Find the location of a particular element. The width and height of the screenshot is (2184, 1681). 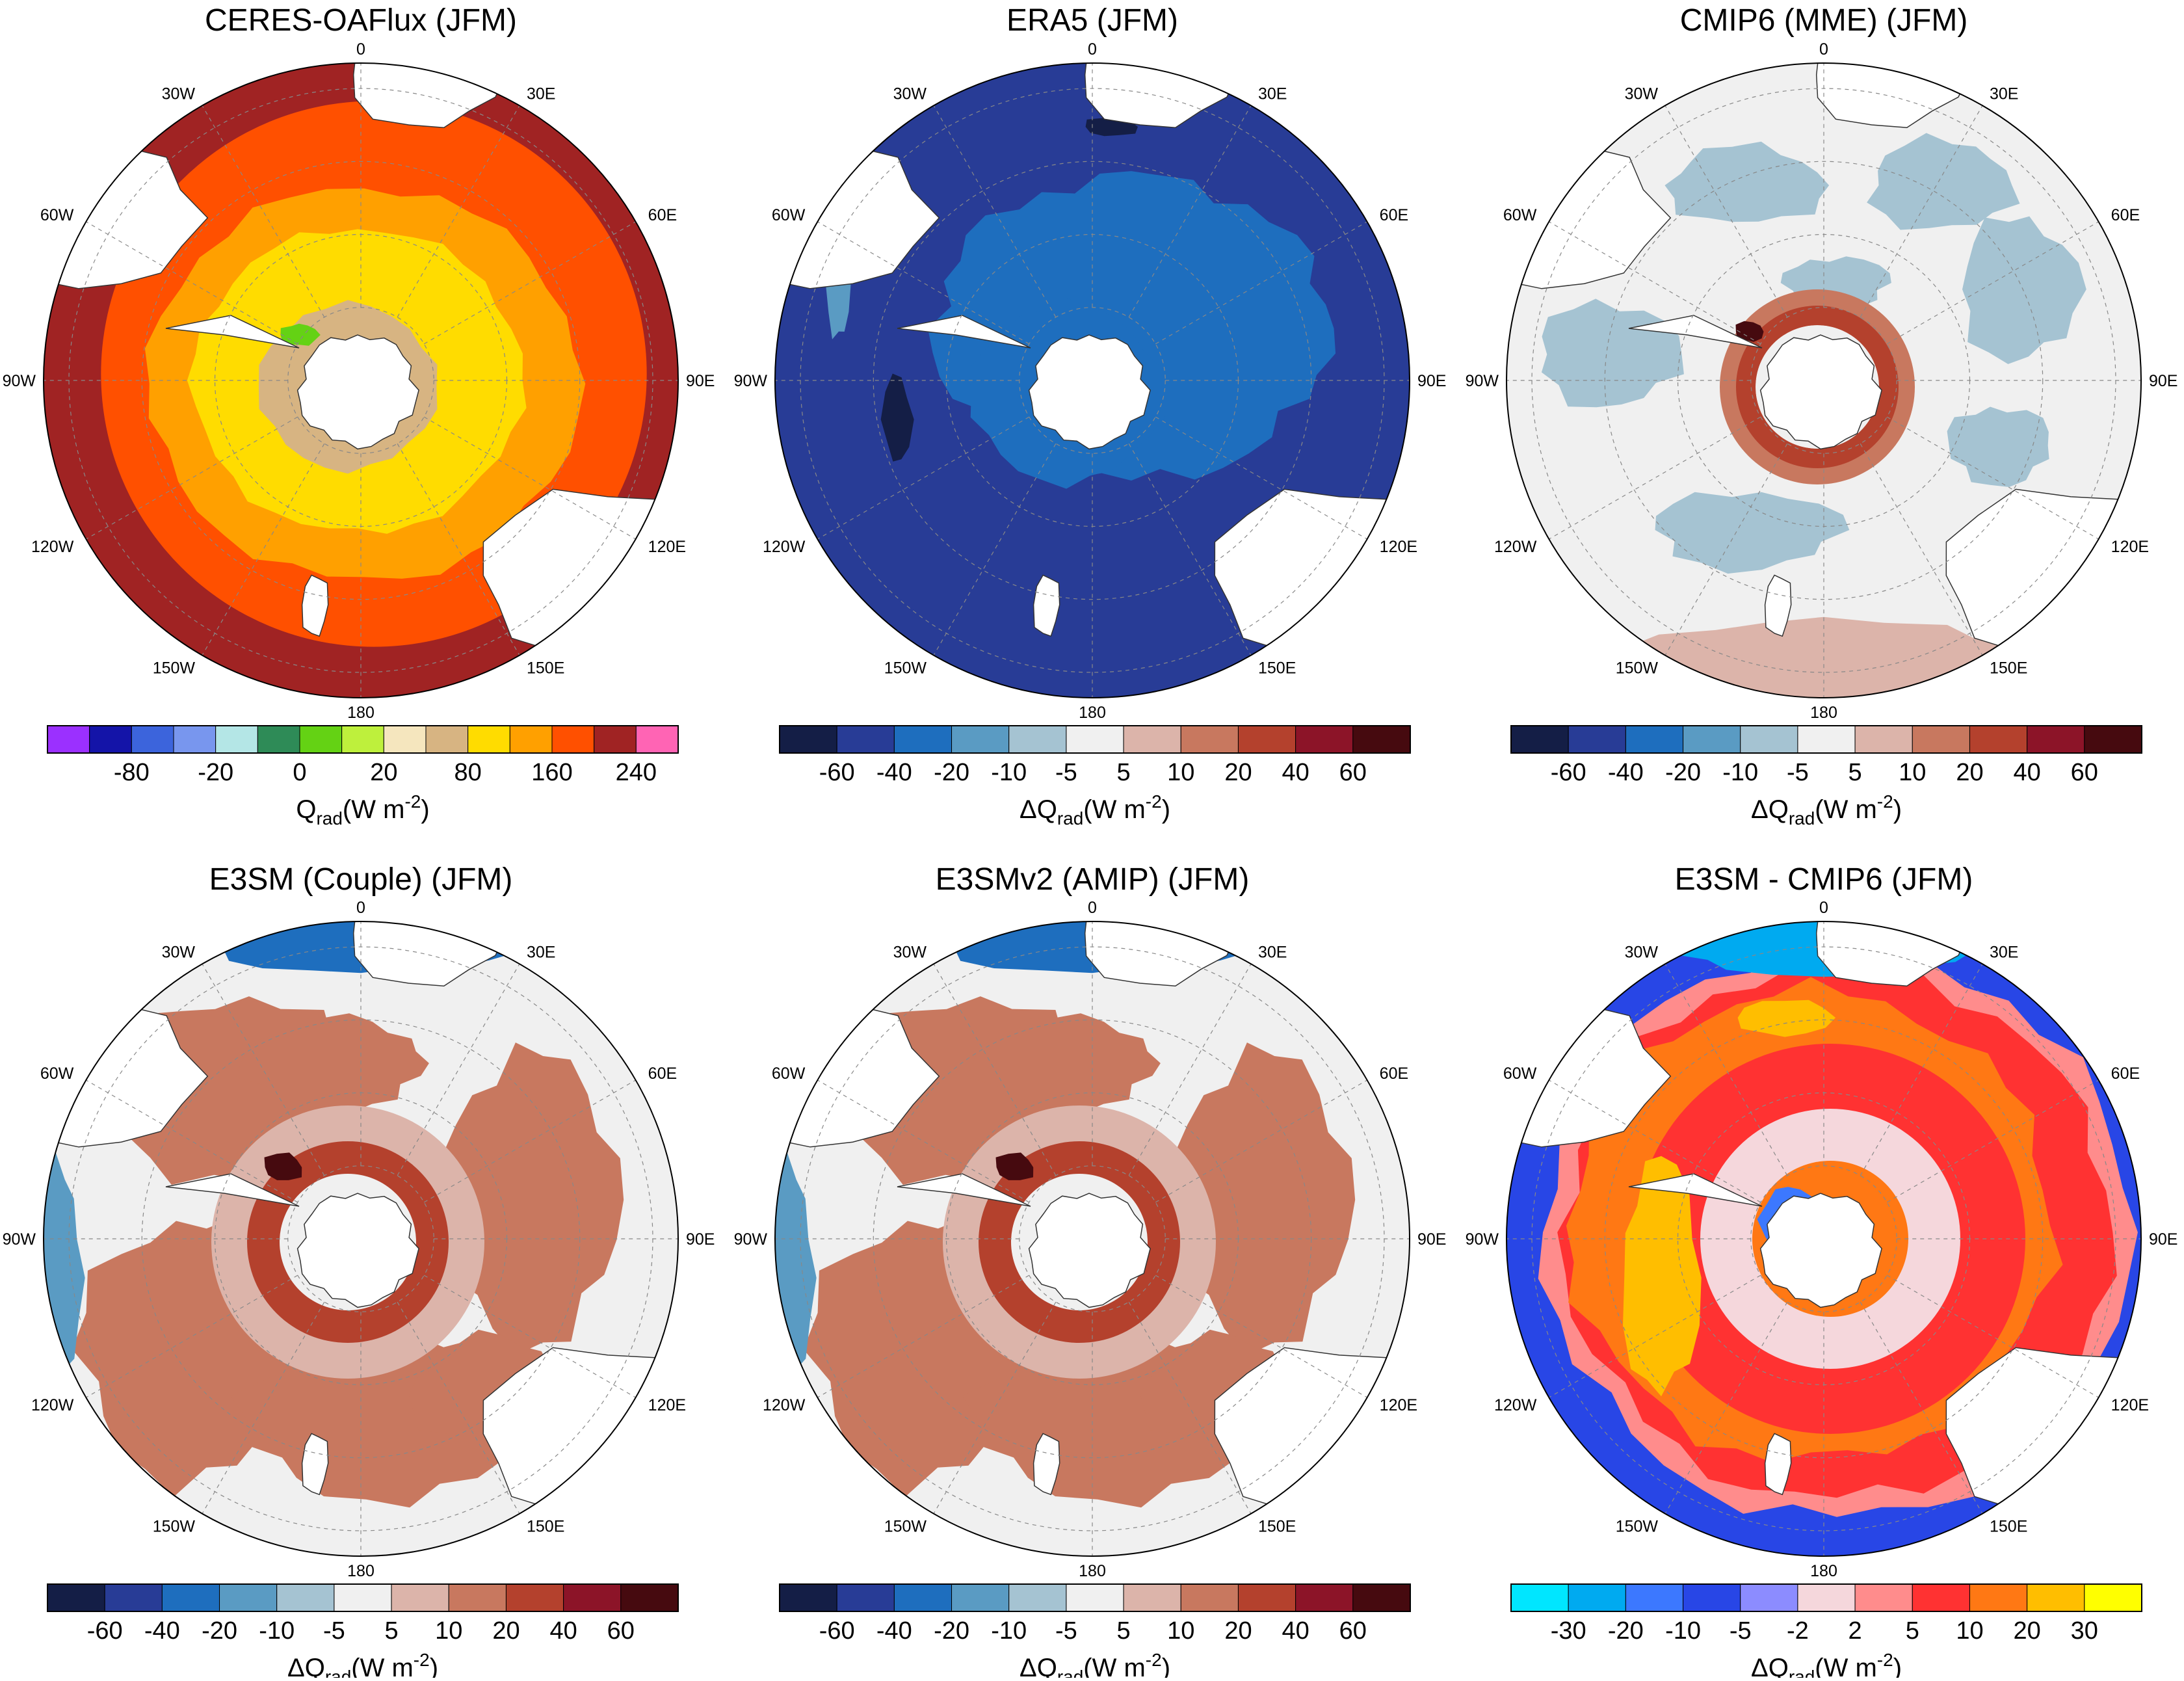

colorbar-tick-label: -2 is located at coordinates (1798, 1631).